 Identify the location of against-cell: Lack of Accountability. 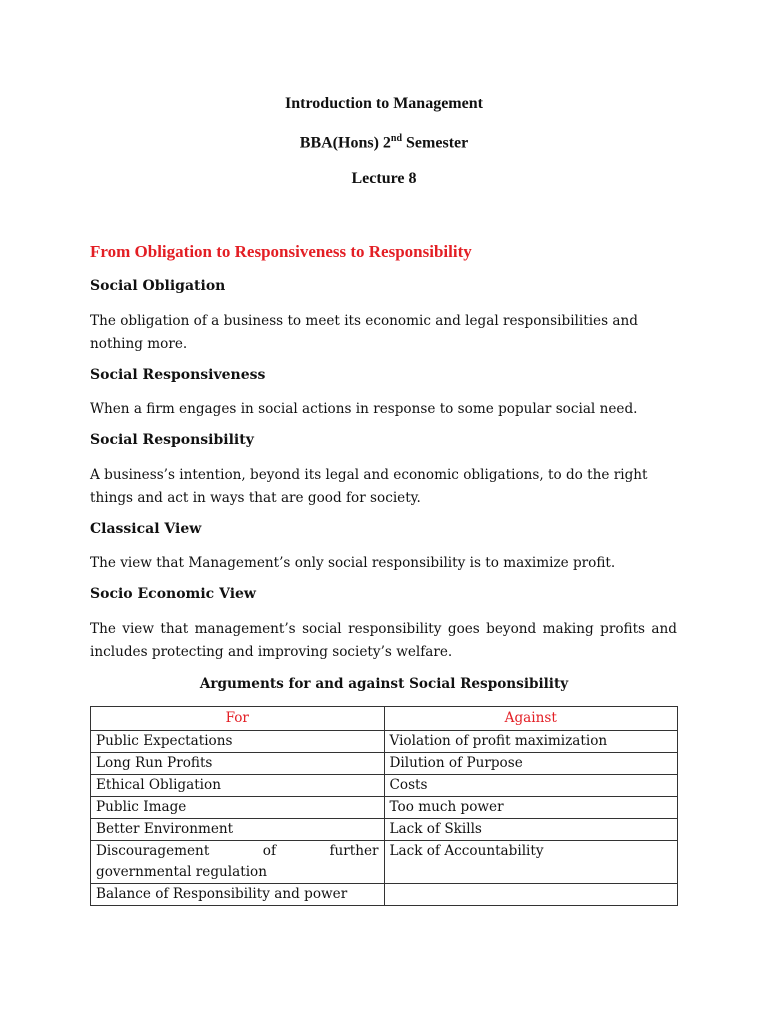
(530, 862).